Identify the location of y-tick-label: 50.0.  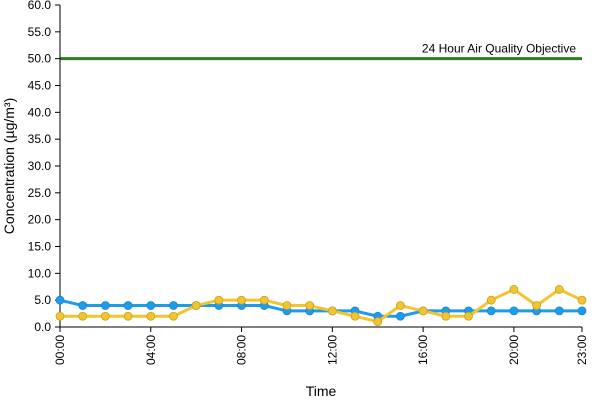
(40, 59).